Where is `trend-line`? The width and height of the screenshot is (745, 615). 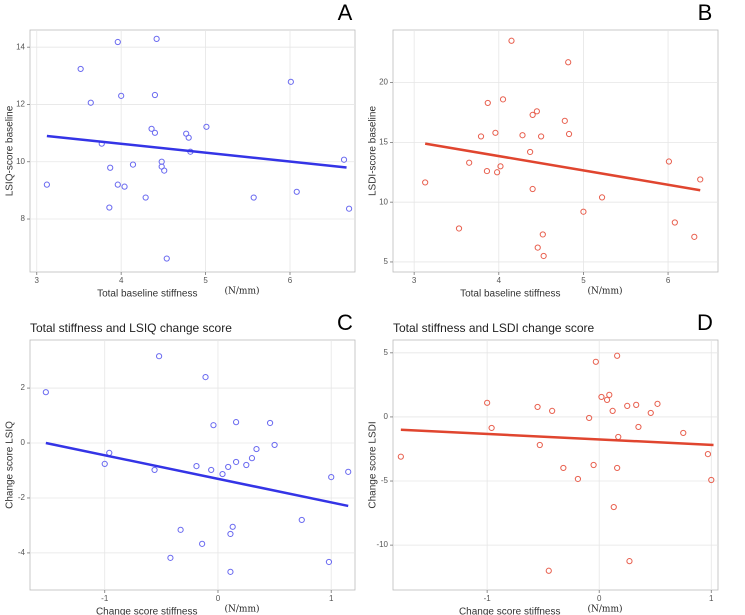 trend-line is located at coordinates (562, 167).